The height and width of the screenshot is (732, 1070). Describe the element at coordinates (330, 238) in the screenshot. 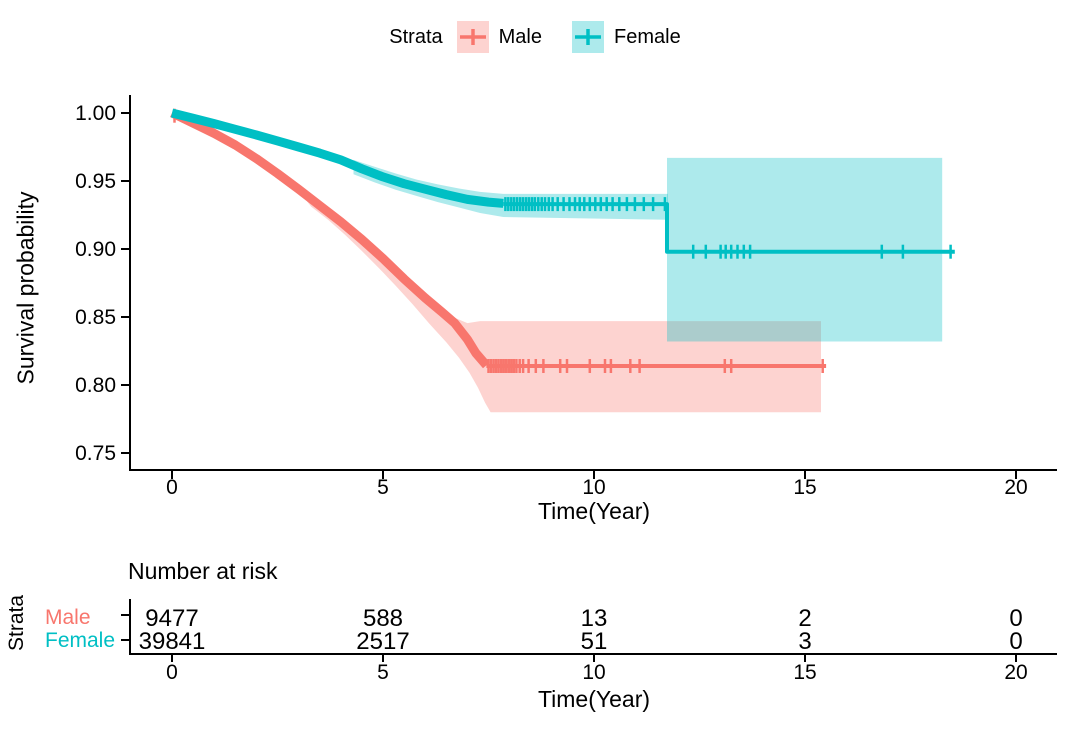

I see `male-survival-curve` at that location.